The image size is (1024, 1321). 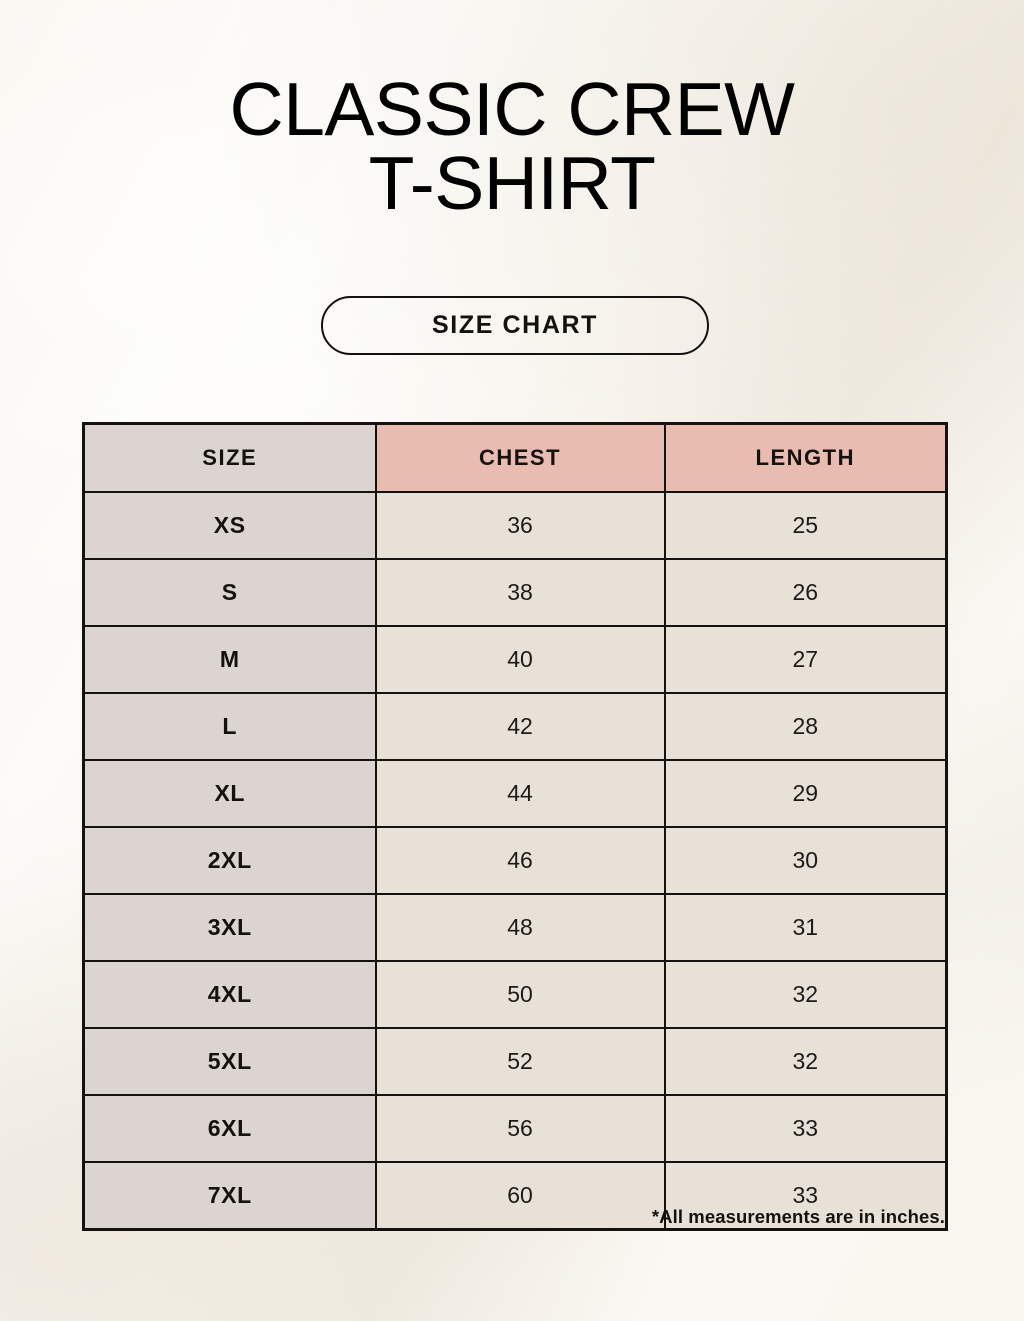 I want to click on cell-length: 29, so click(x=805, y=793).